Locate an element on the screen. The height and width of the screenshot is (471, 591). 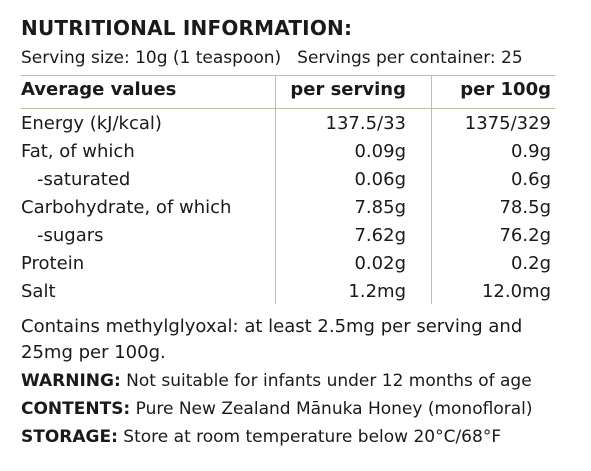
nutrient-name: Protein is located at coordinates (53, 263).